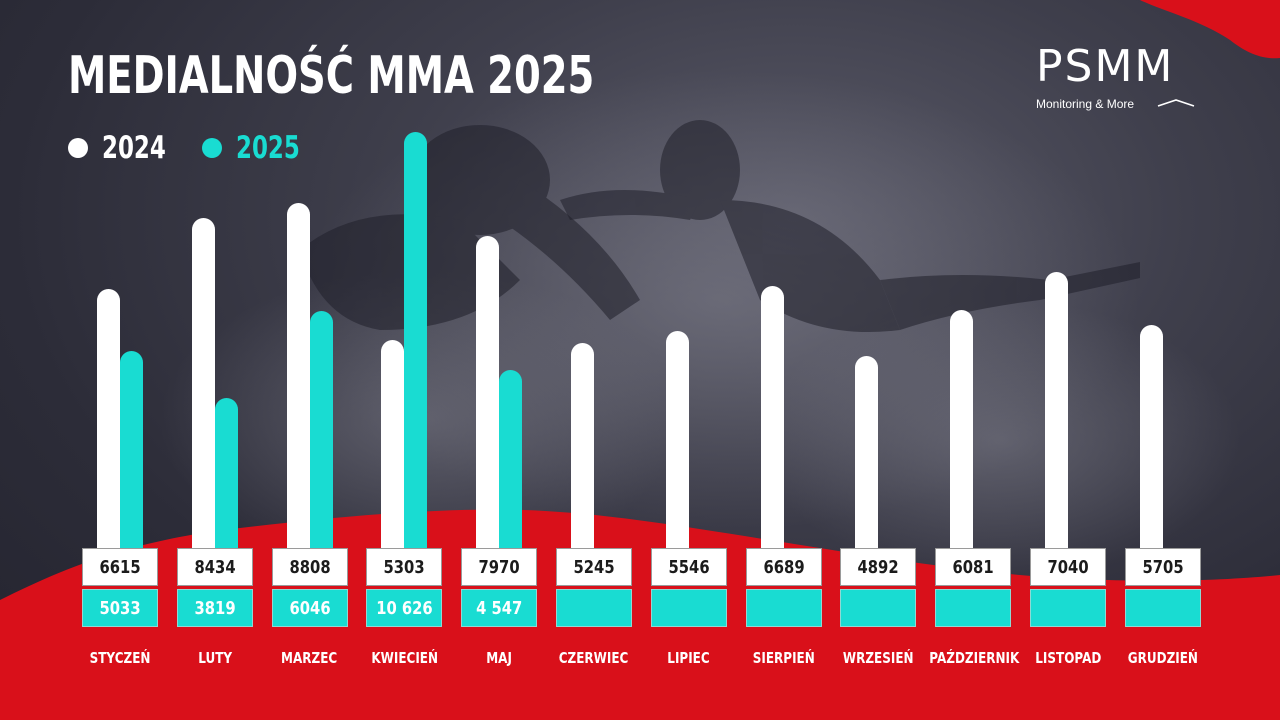 This screenshot has width=1280, height=720. Describe the element at coordinates (331, 76) in the screenshot. I see `page-title: MEDIALNOŚĆ MMA 2025` at that location.